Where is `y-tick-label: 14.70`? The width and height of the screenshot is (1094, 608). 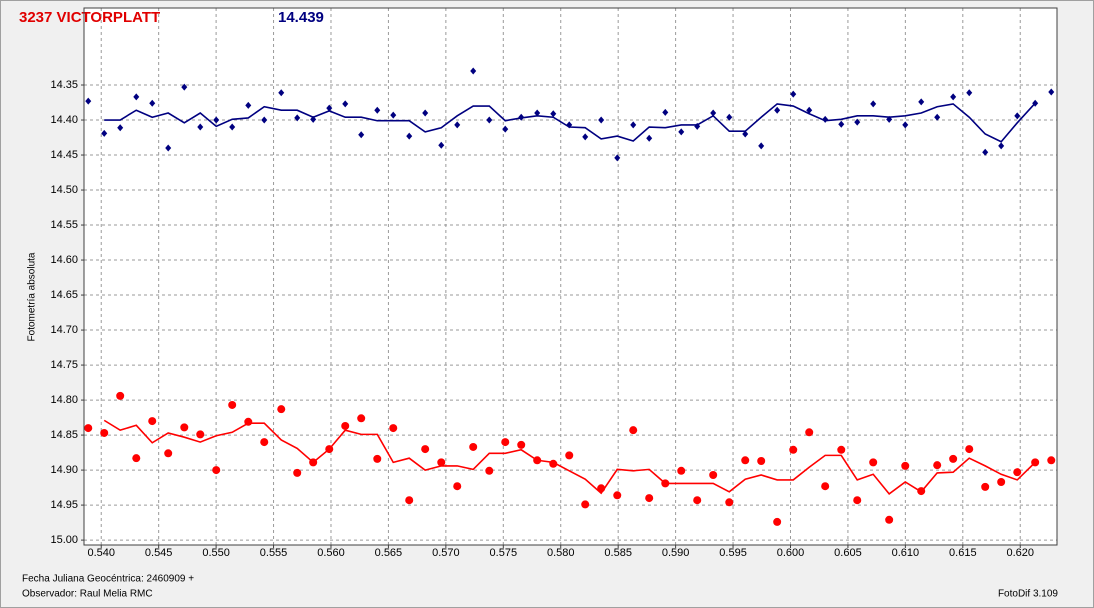
y-tick-label: 14.70 is located at coordinates (64, 330).